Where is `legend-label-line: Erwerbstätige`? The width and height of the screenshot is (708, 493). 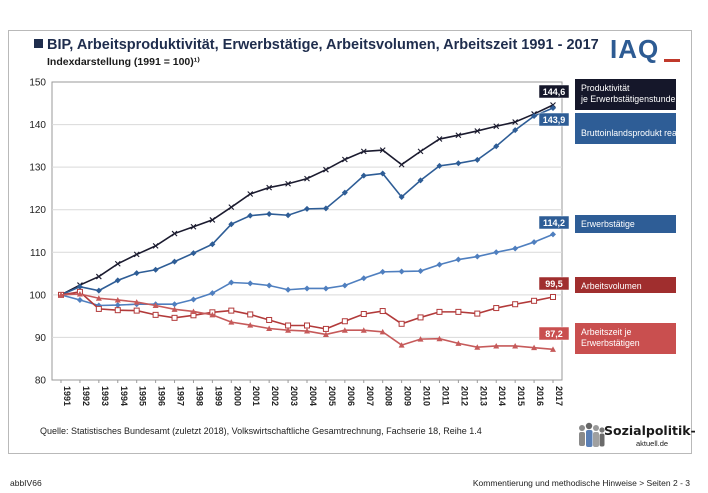
legend-label-line: Erwerbstätige is located at coordinates (608, 224).